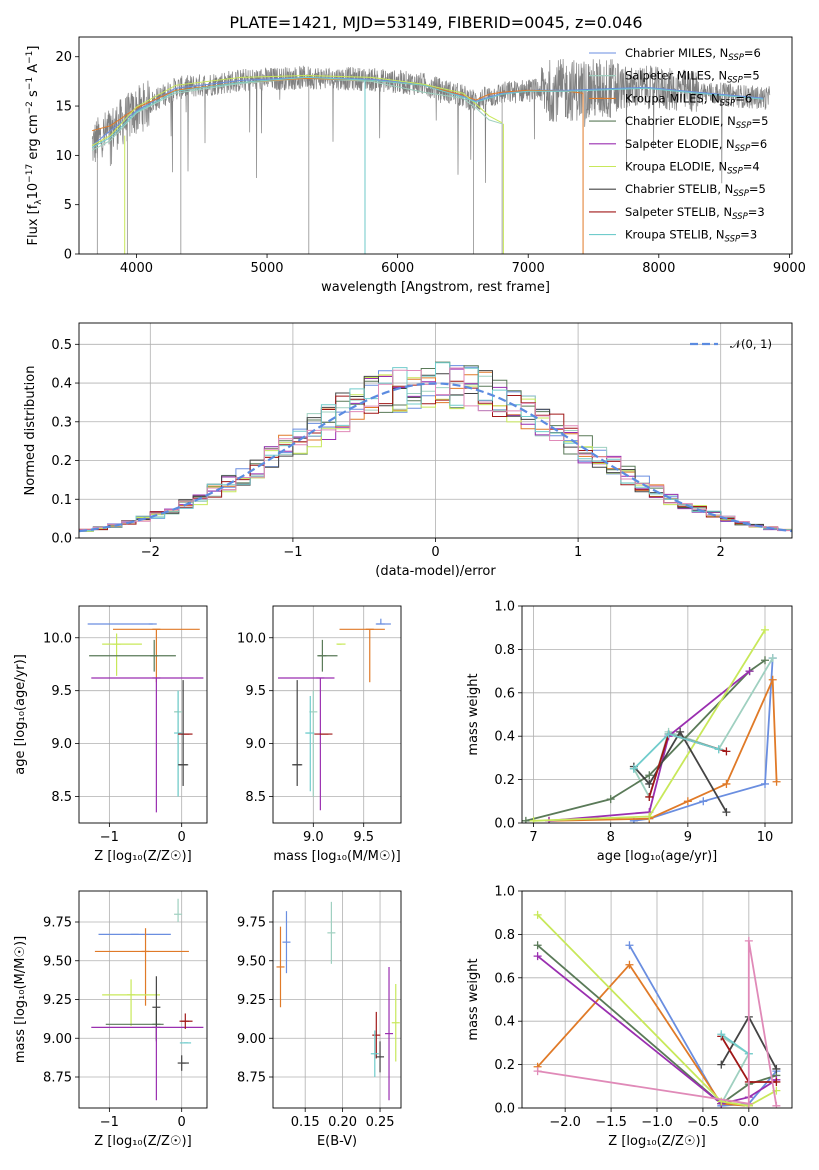  I want to click on spectrum-ytick-label-1: 5, so click(68, 205).